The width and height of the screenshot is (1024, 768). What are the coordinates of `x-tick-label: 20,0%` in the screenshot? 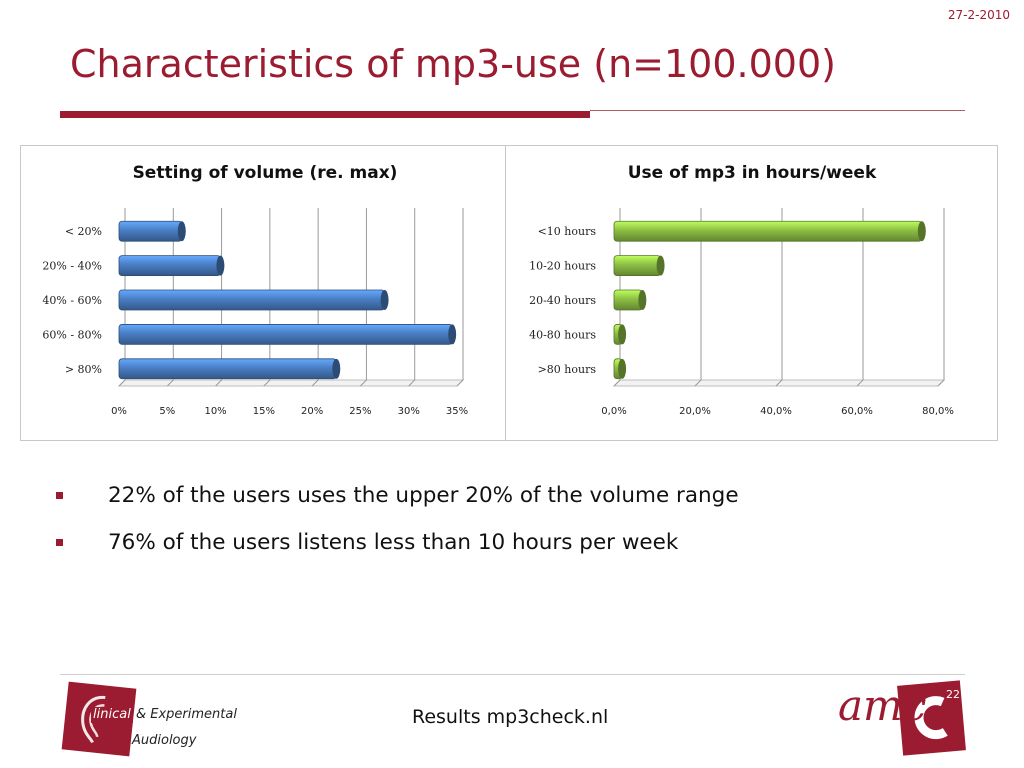 It's located at (695, 411).